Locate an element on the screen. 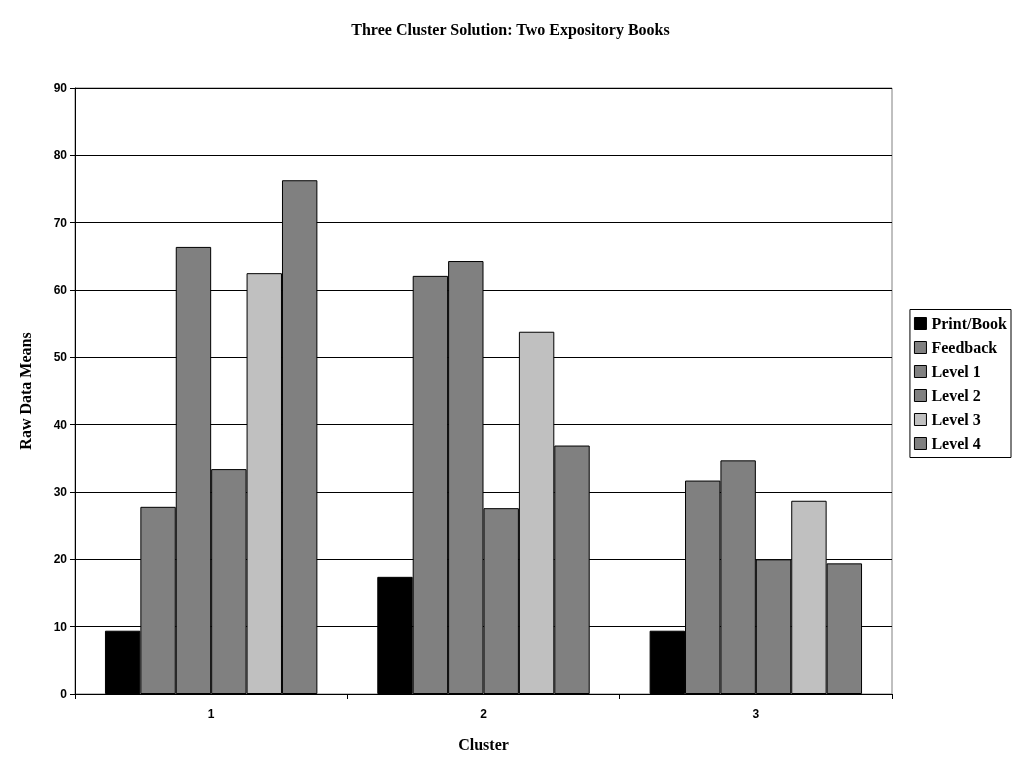  y-tick-label: 90 is located at coordinates (60, 88).